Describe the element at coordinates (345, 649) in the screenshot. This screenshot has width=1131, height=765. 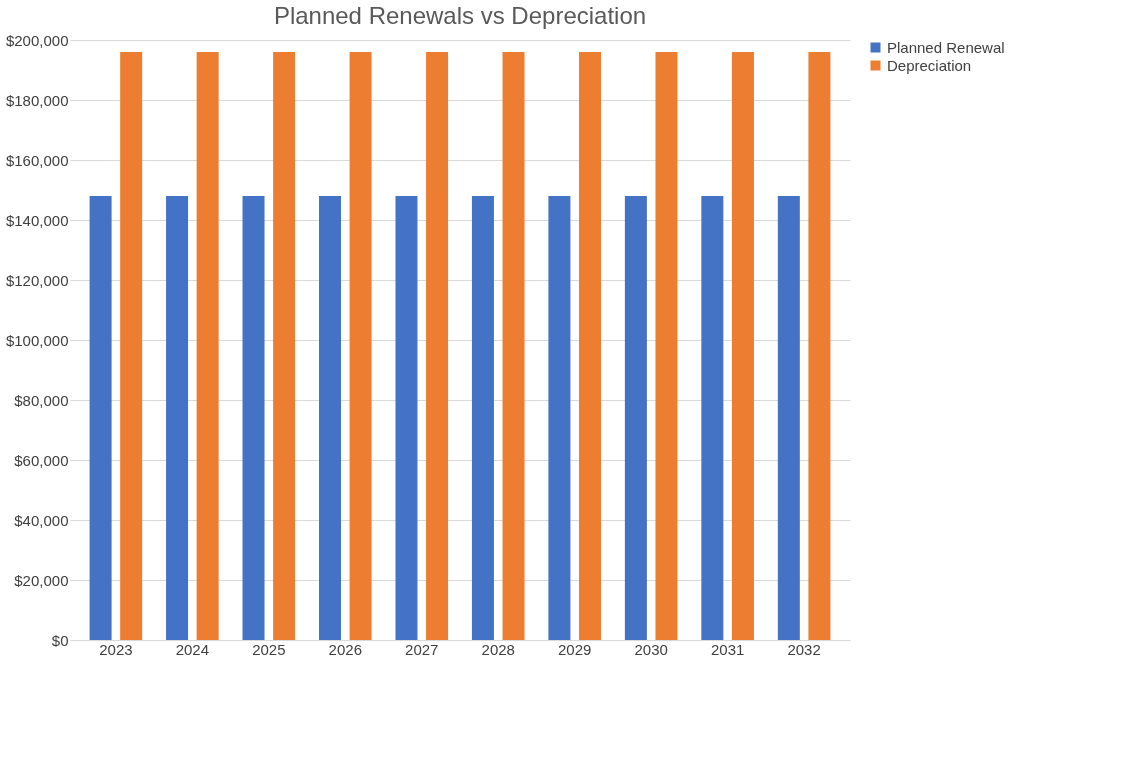
I see `x-tick-label: 2026` at that location.